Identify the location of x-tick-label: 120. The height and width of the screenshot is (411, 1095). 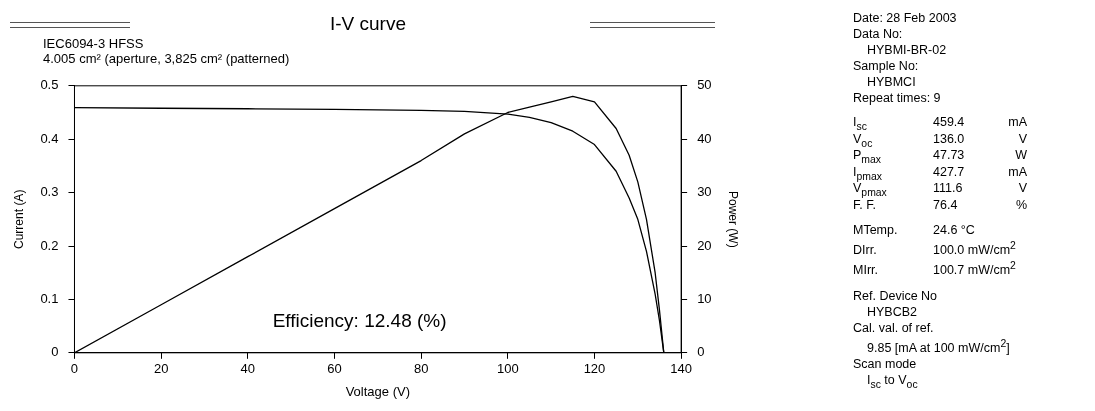
(594, 369).